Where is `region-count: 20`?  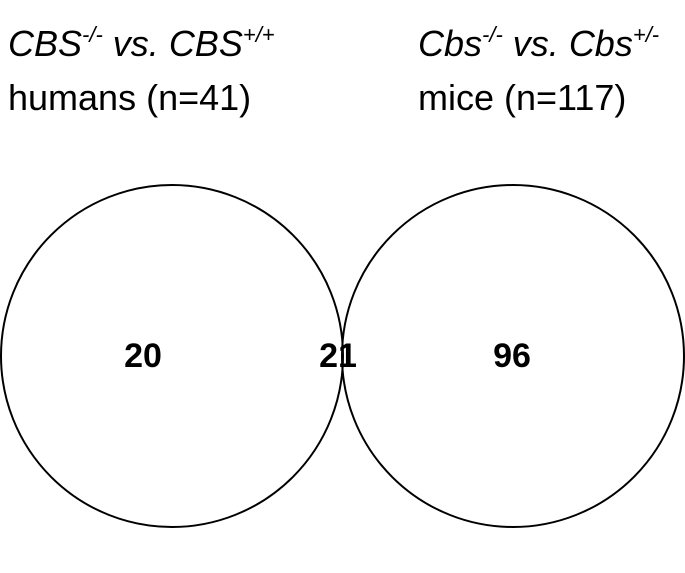 region-count: 20 is located at coordinates (143, 356).